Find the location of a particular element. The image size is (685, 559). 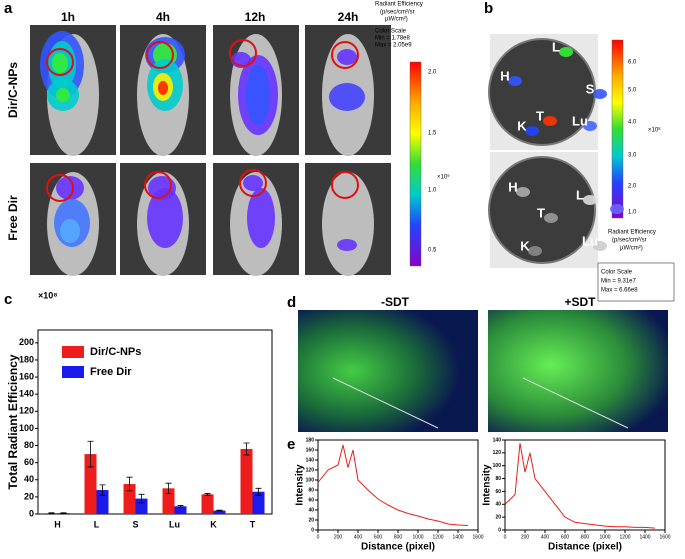

colorbar-exponent: ×10⁹ is located at coordinates (443, 177).